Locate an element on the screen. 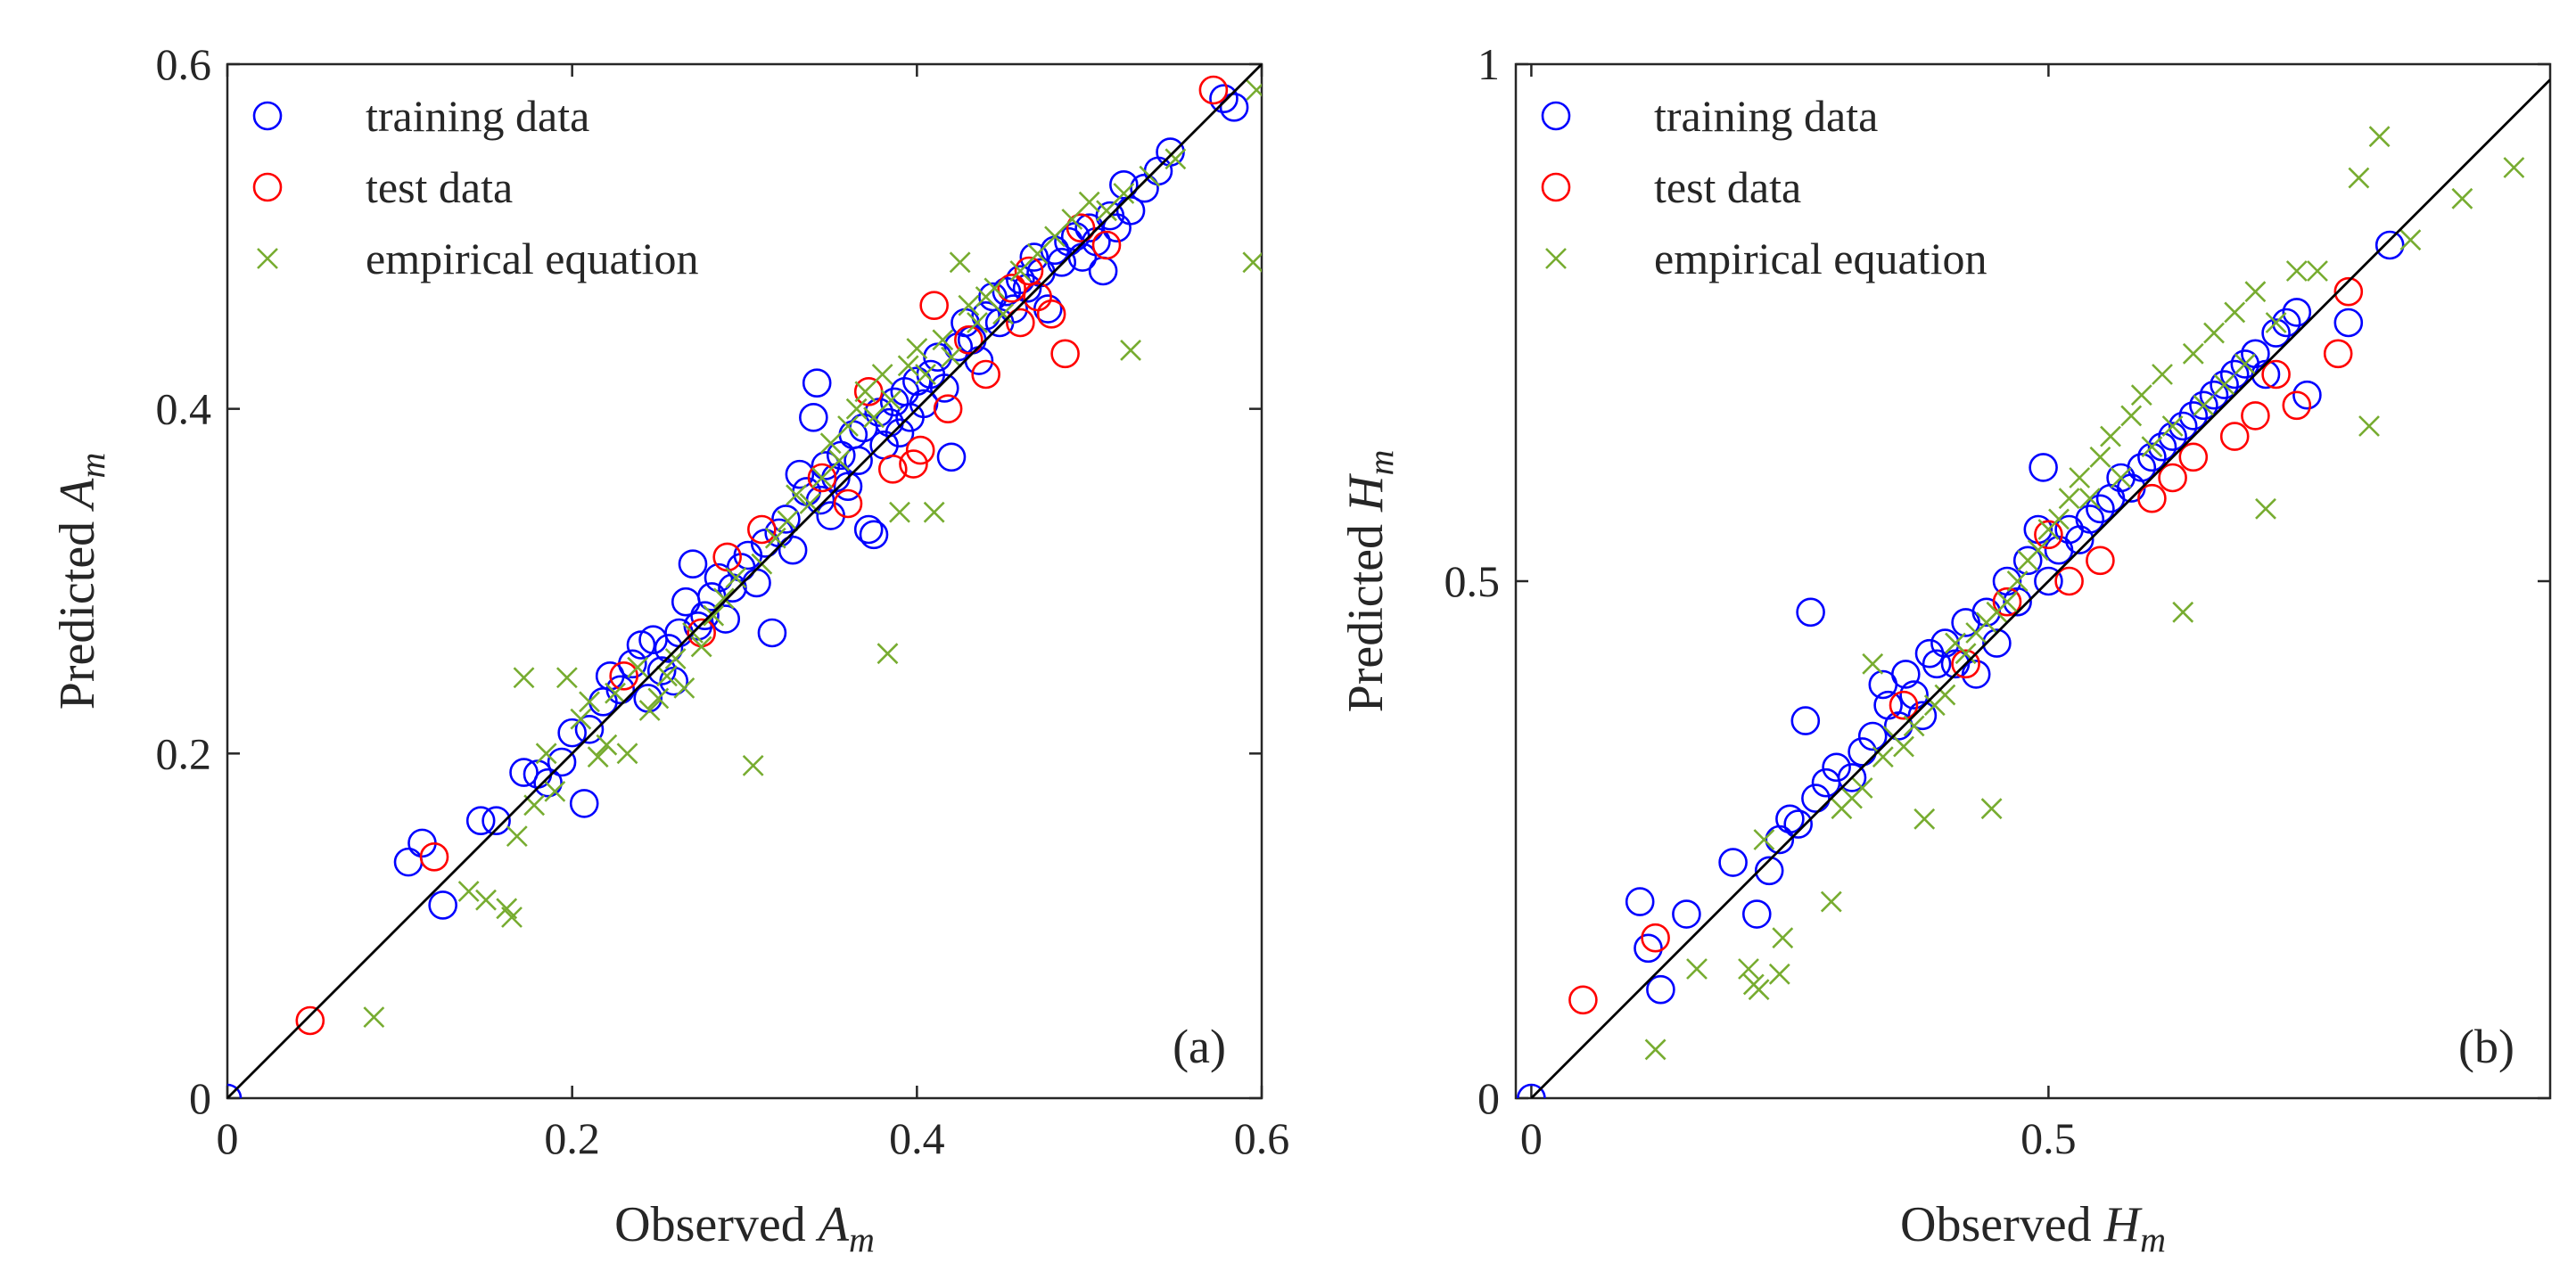 The height and width of the screenshot is (1280, 2576). y-axis-label: Predicted Hm is located at coordinates (1369, 581).